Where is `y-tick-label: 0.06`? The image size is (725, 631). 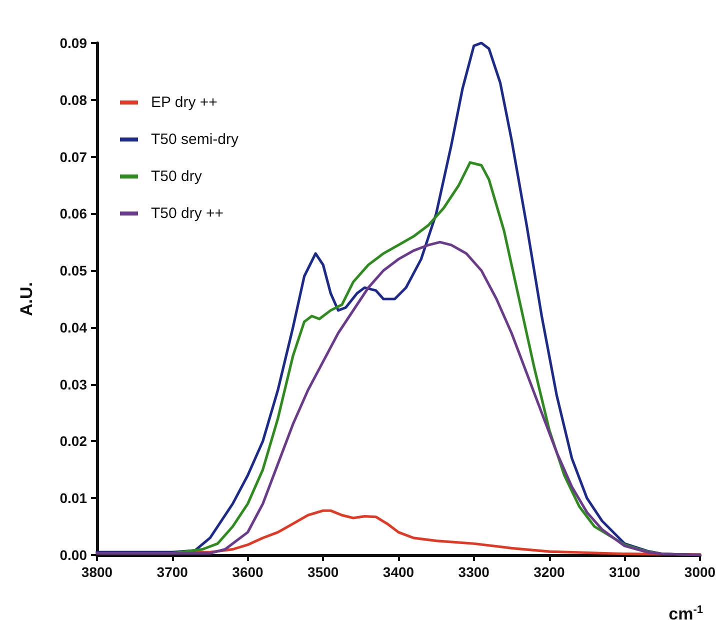
y-tick-label: 0.06 is located at coordinates (74, 214).